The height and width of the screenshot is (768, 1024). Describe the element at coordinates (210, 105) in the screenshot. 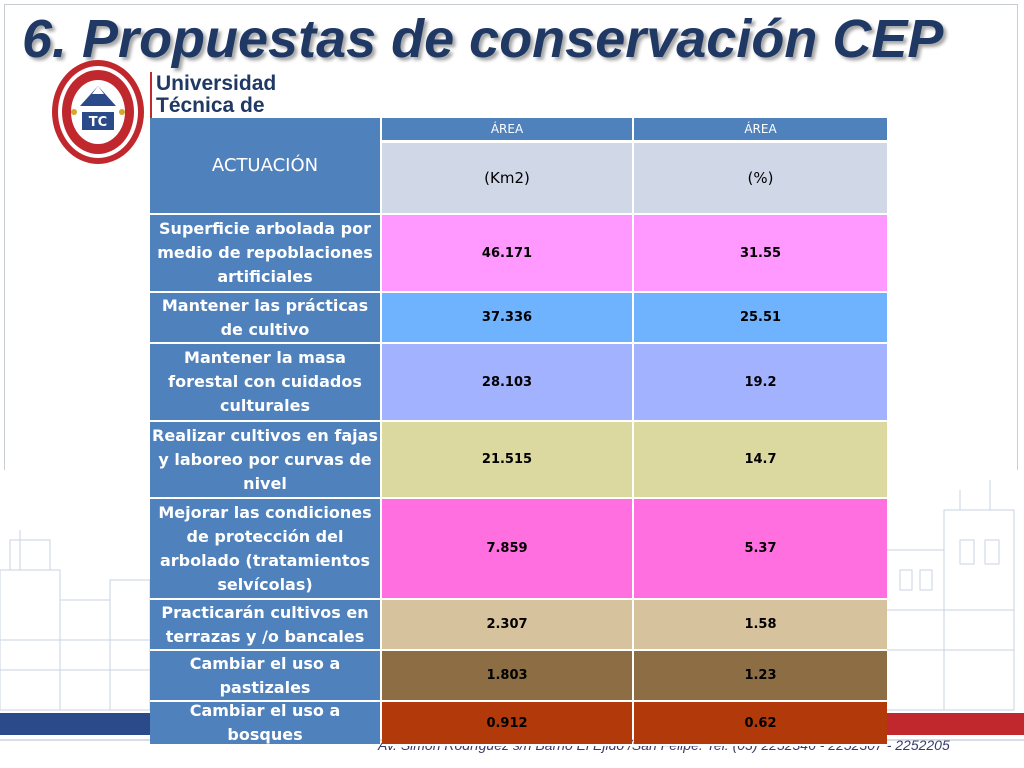

I see `university-name-line-2: Técnica de` at that location.